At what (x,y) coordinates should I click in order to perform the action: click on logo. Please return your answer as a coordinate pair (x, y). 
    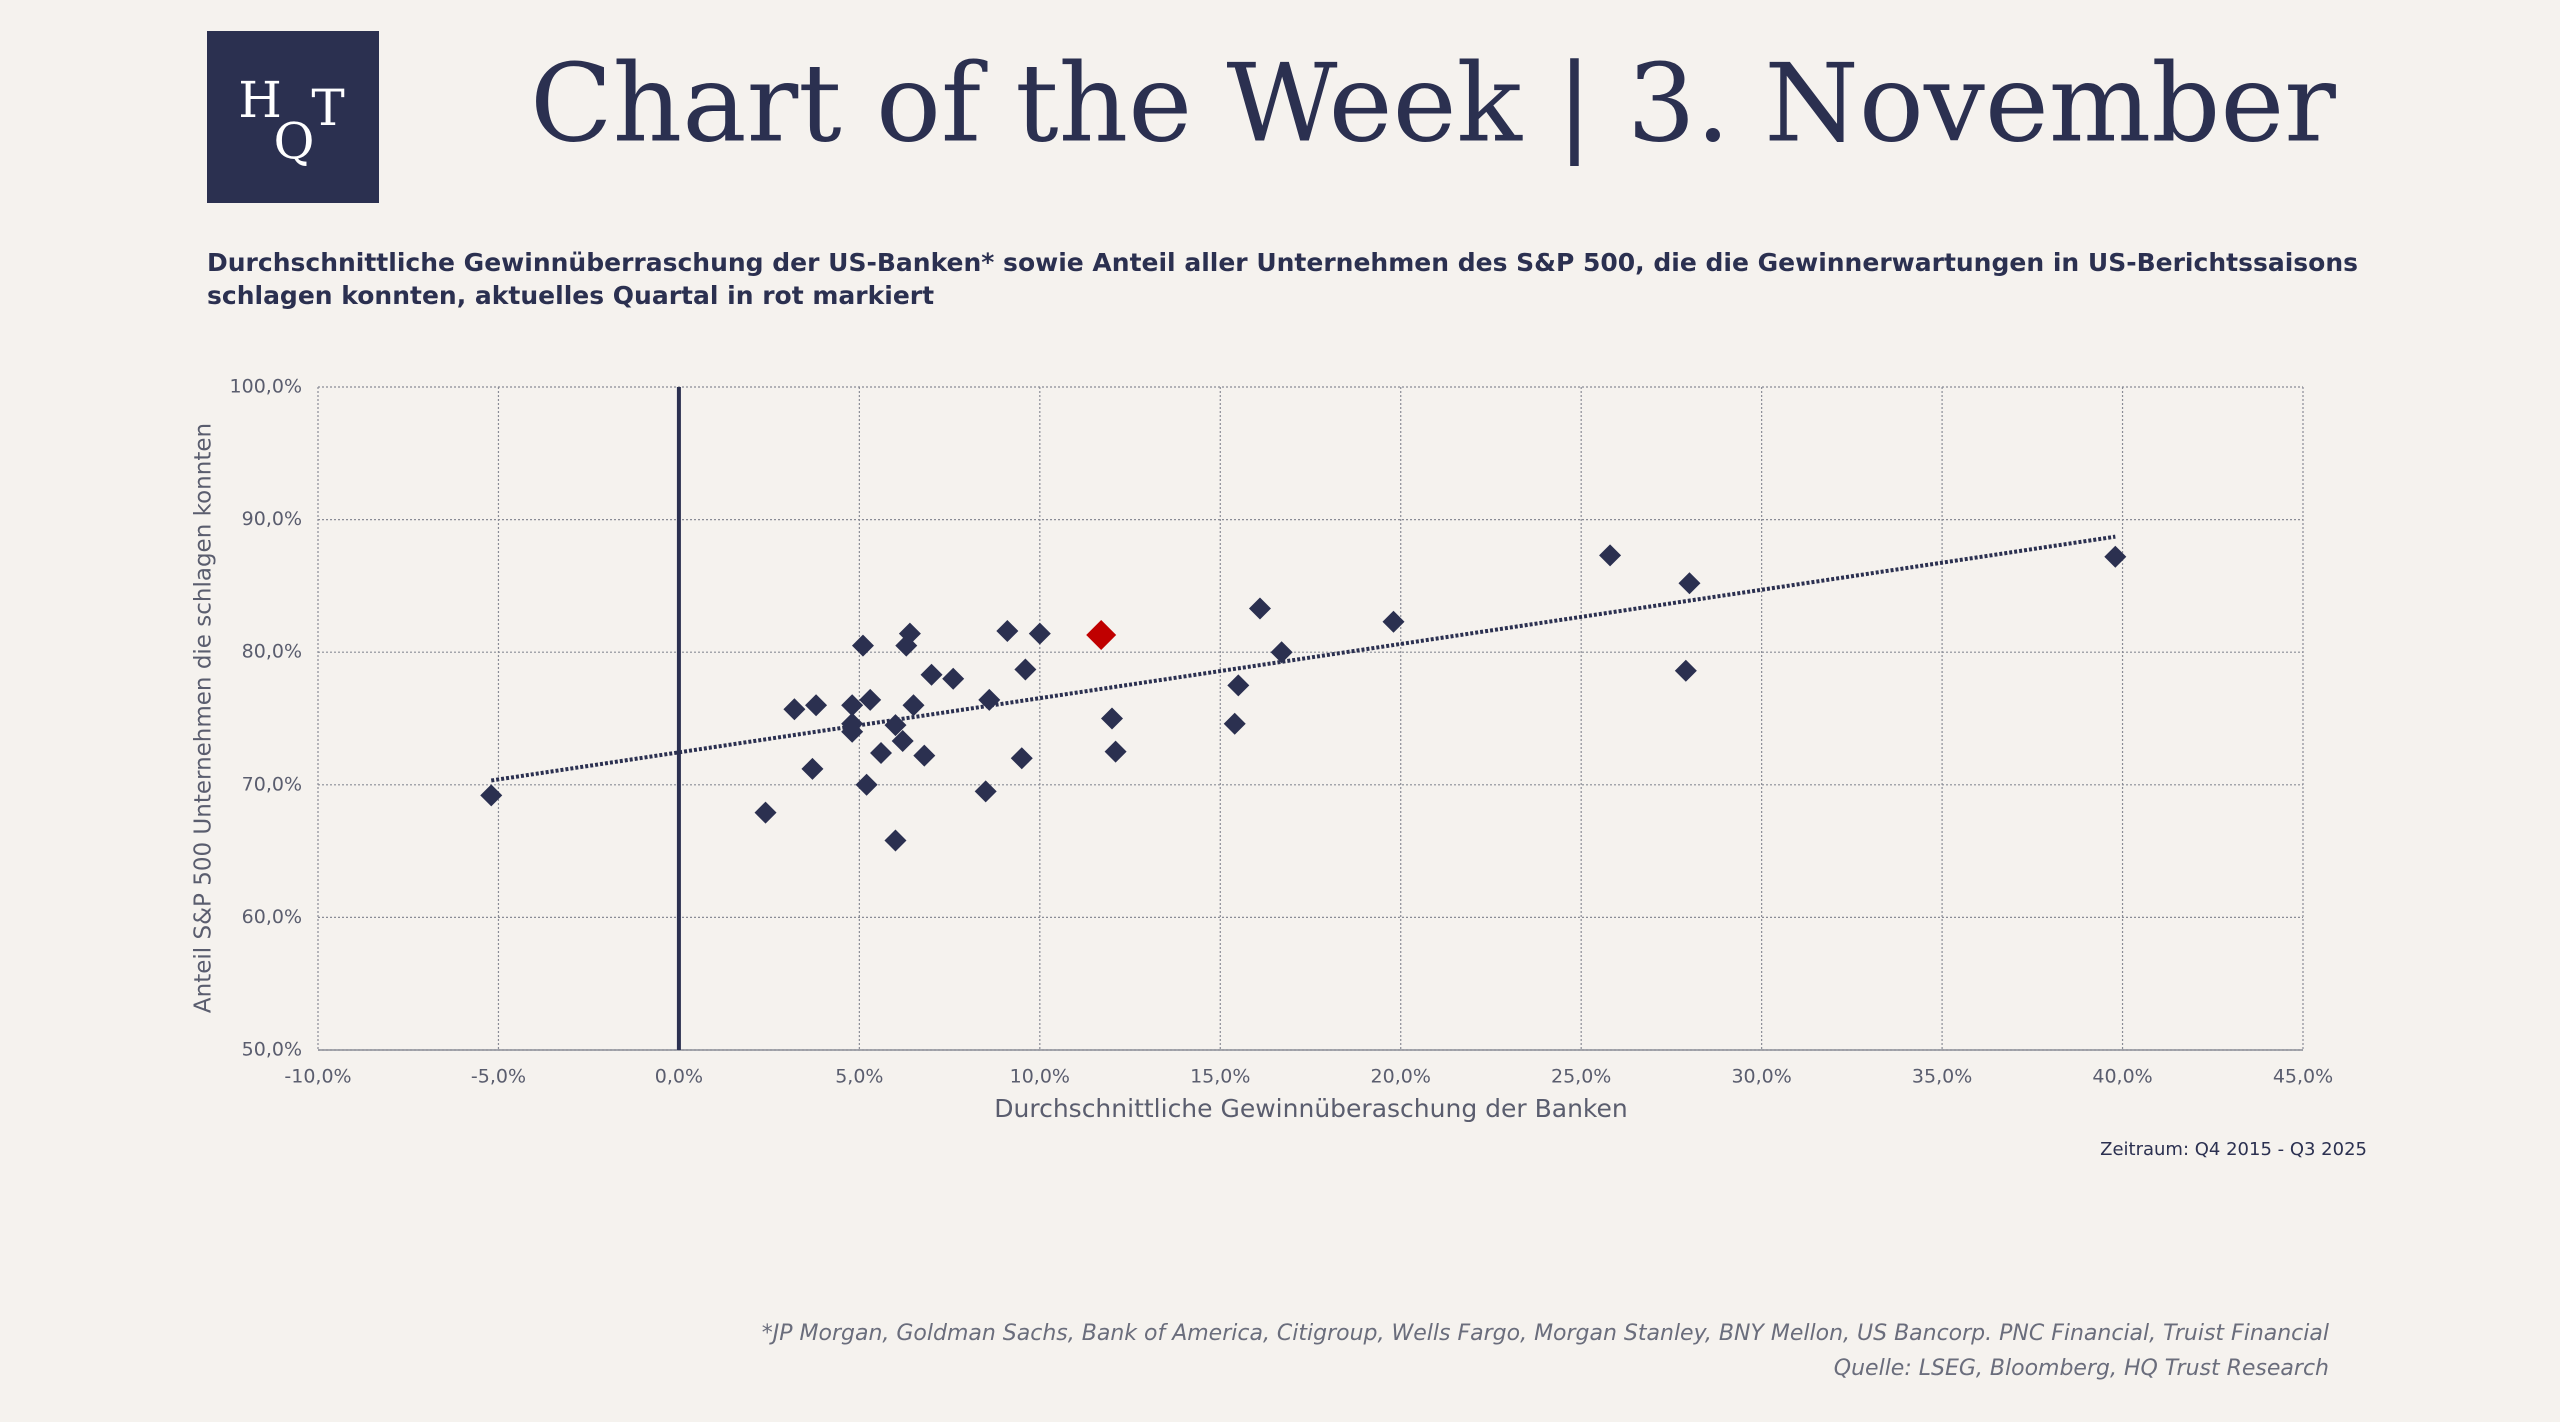
    Looking at the image, I should click on (293, 117).